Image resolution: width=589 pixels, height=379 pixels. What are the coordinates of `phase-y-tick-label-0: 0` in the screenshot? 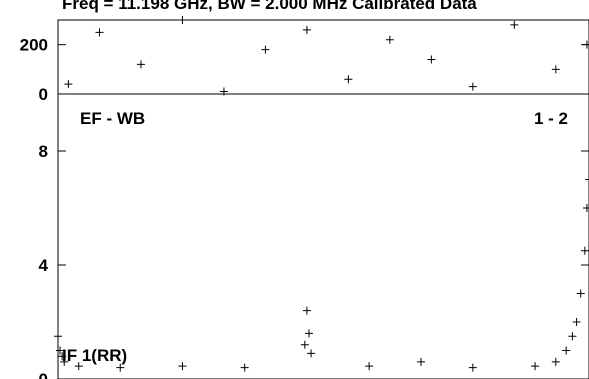 It's located at (43, 94).